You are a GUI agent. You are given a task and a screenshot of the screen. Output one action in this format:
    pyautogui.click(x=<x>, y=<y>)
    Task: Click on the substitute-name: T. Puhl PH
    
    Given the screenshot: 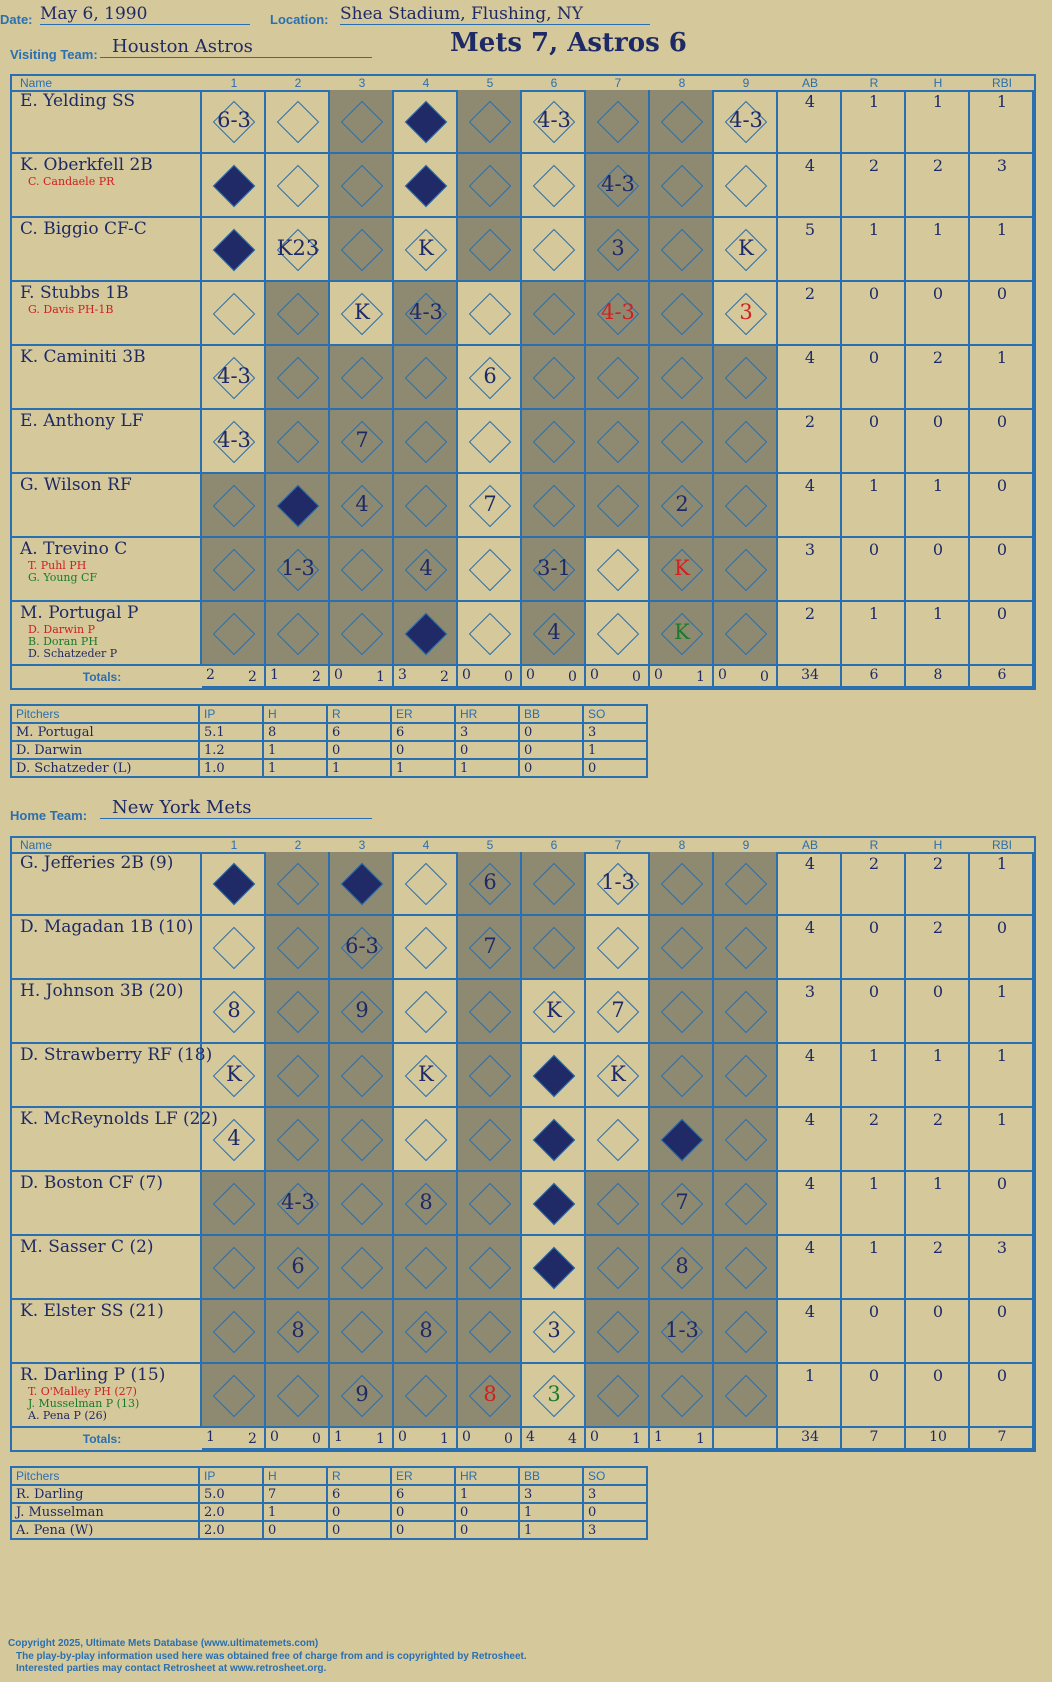 What is the action you would take?
    pyautogui.click(x=57, y=565)
    